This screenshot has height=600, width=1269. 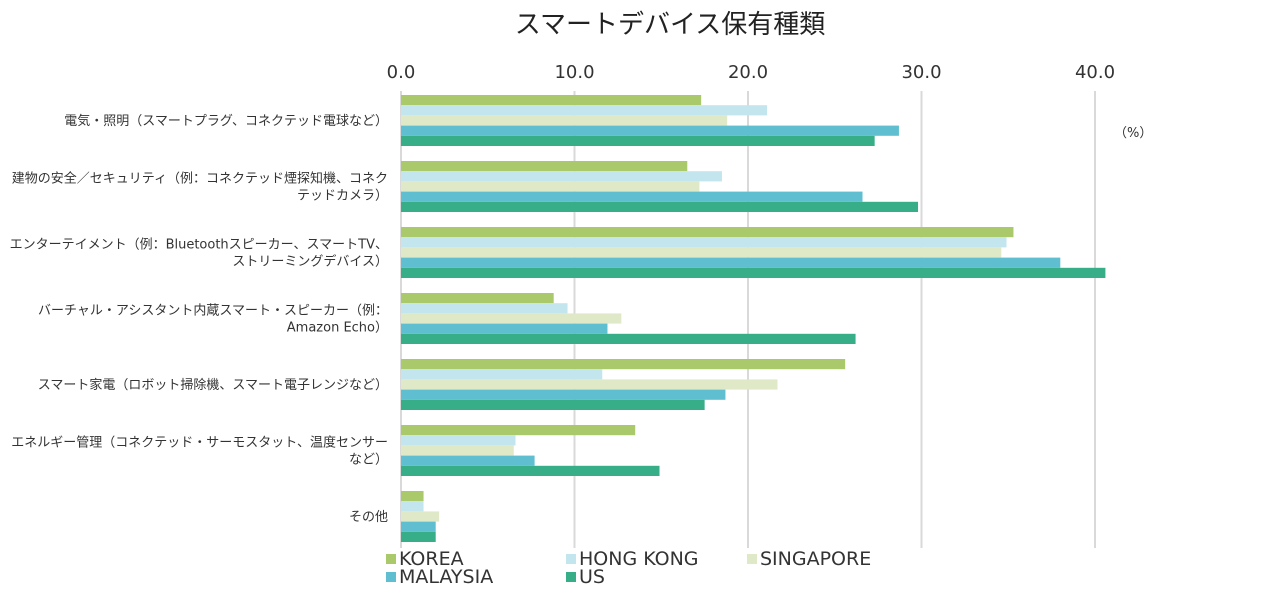 What do you see at coordinates (368, 460) in the screenshot?
I see `category-label: など）` at bounding box center [368, 460].